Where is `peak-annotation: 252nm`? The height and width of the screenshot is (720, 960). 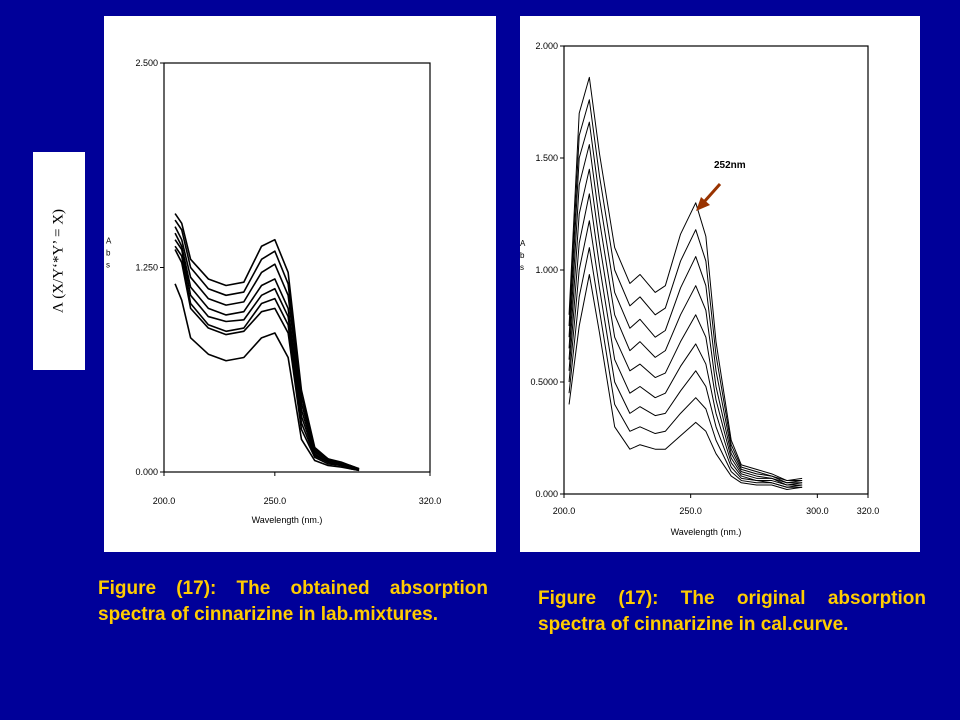
peak-annotation: 252nm is located at coordinates (730, 165).